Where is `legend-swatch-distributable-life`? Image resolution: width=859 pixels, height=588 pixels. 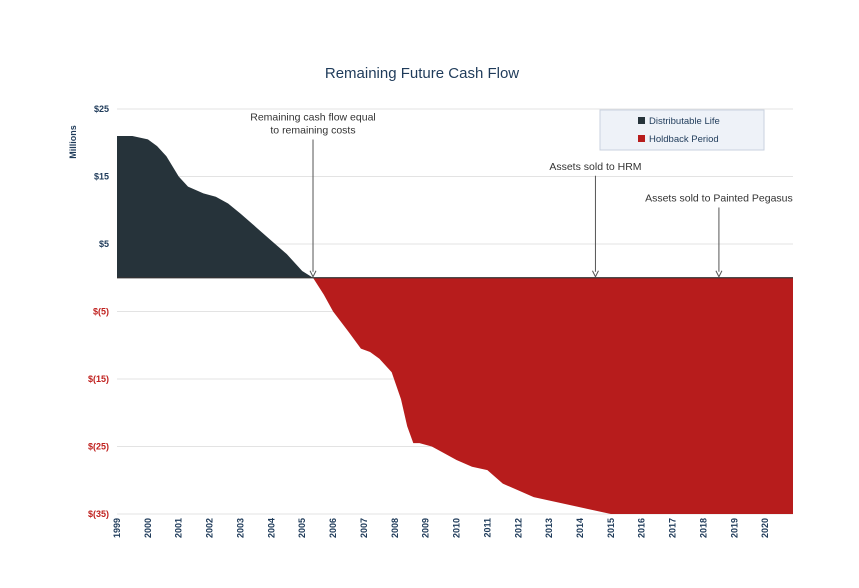
legend-swatch-distributable-life is located at coordinates (641, 120).